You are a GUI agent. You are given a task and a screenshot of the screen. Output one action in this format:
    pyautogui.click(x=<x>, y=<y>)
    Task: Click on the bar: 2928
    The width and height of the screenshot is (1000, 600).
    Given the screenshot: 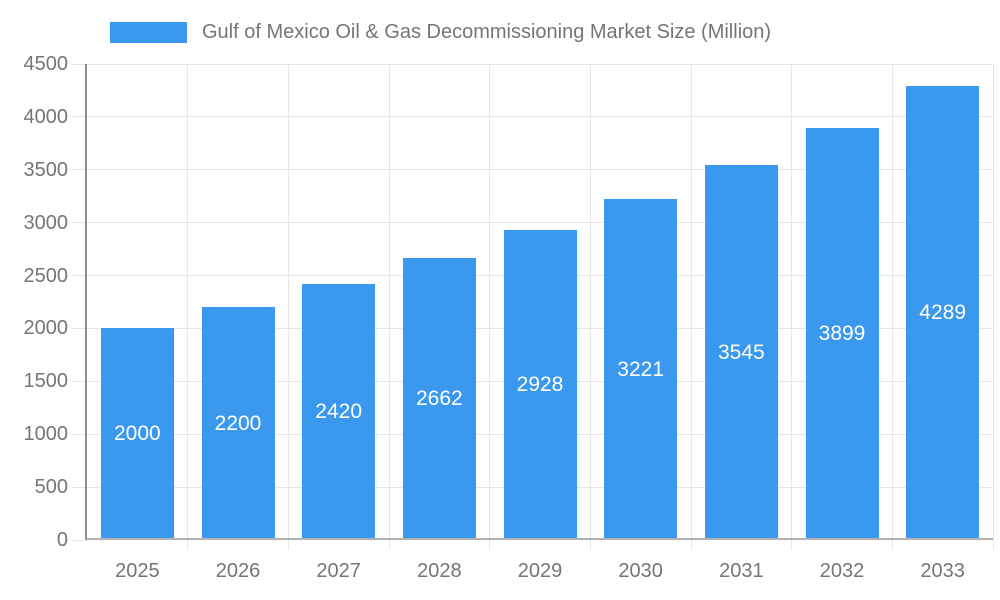 What is the action you would take?
    pyautogui.click(x=540, y=385)
    